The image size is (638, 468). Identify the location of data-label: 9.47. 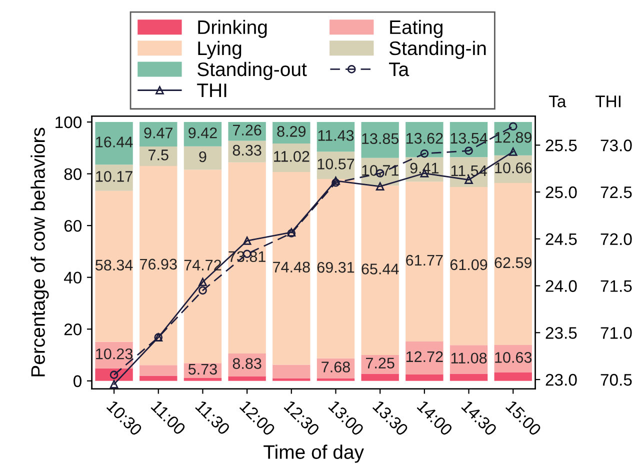
(158, 133).